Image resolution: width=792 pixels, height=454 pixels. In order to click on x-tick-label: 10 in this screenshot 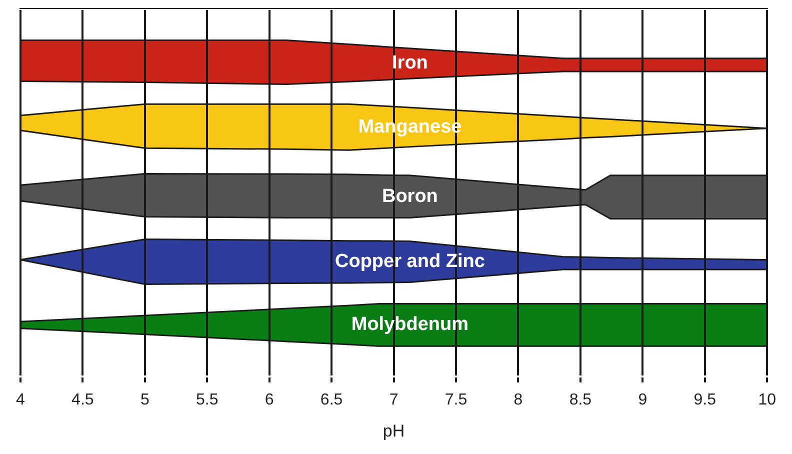, I will do `click(767, 399)`.